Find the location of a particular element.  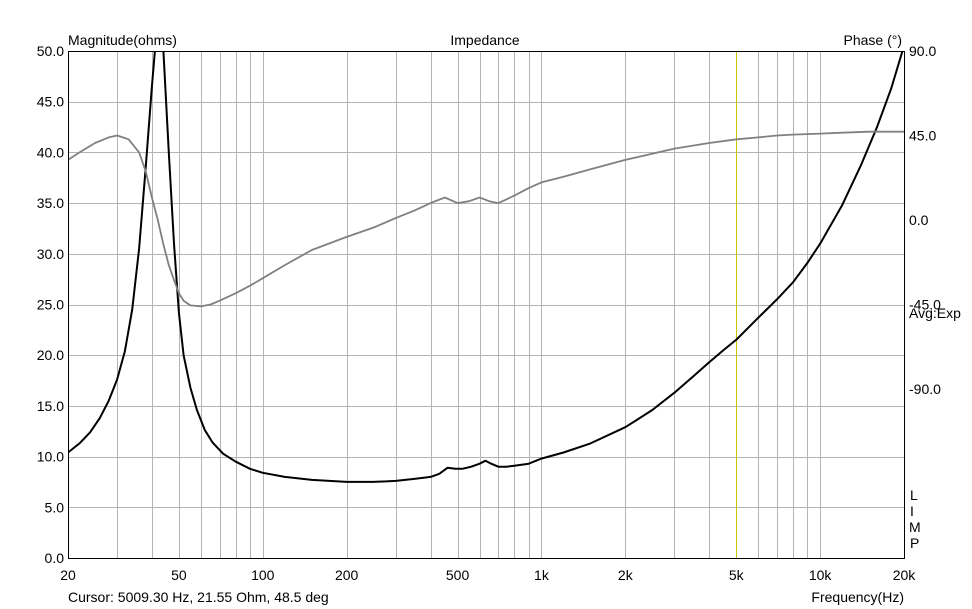

magnitude-tick-label: 50.0 is located at coordinates (50, 51).